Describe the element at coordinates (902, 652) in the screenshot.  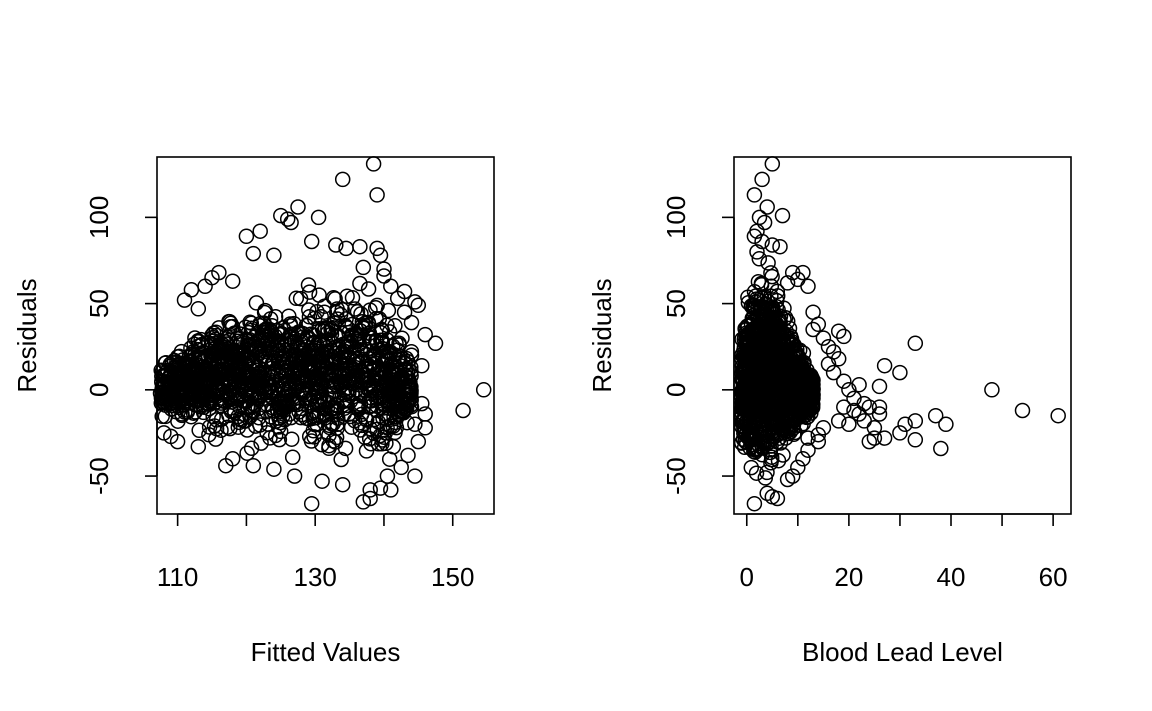
I see `x-axis-label: Blood Lead Level` at that location.